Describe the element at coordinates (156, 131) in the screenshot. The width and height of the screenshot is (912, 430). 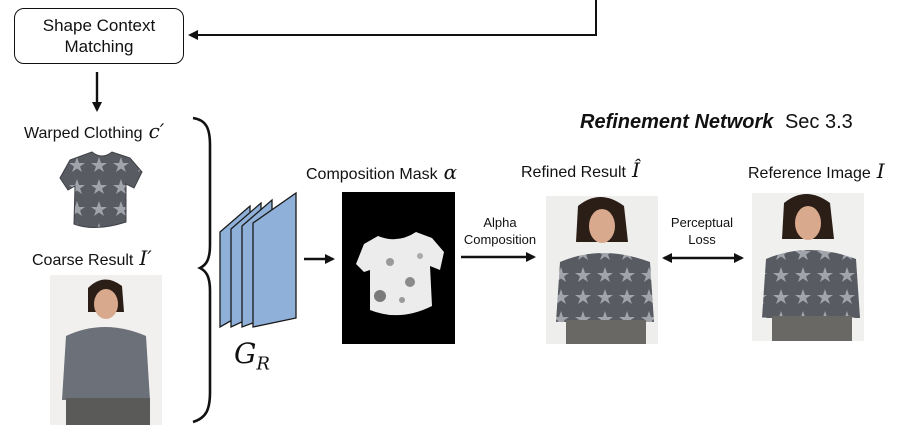
I see `warped-clothing-symbol: c′` at that location.